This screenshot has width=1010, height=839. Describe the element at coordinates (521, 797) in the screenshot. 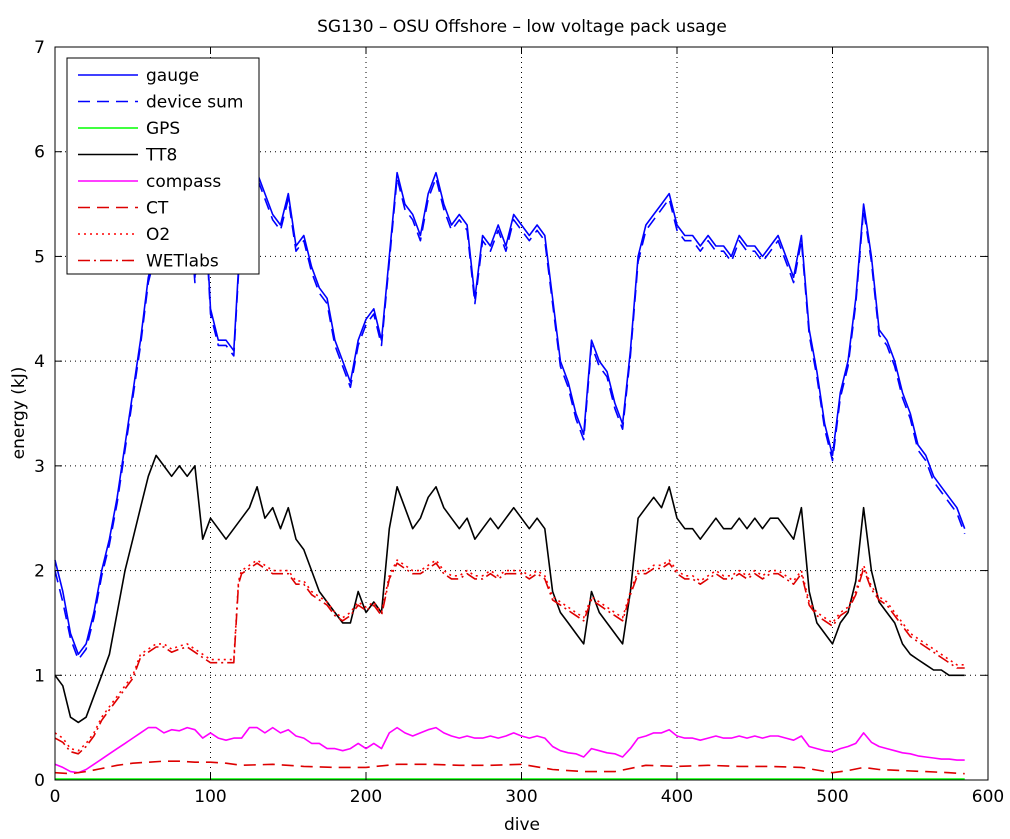

I see `x-tick-label: 300` at that location.